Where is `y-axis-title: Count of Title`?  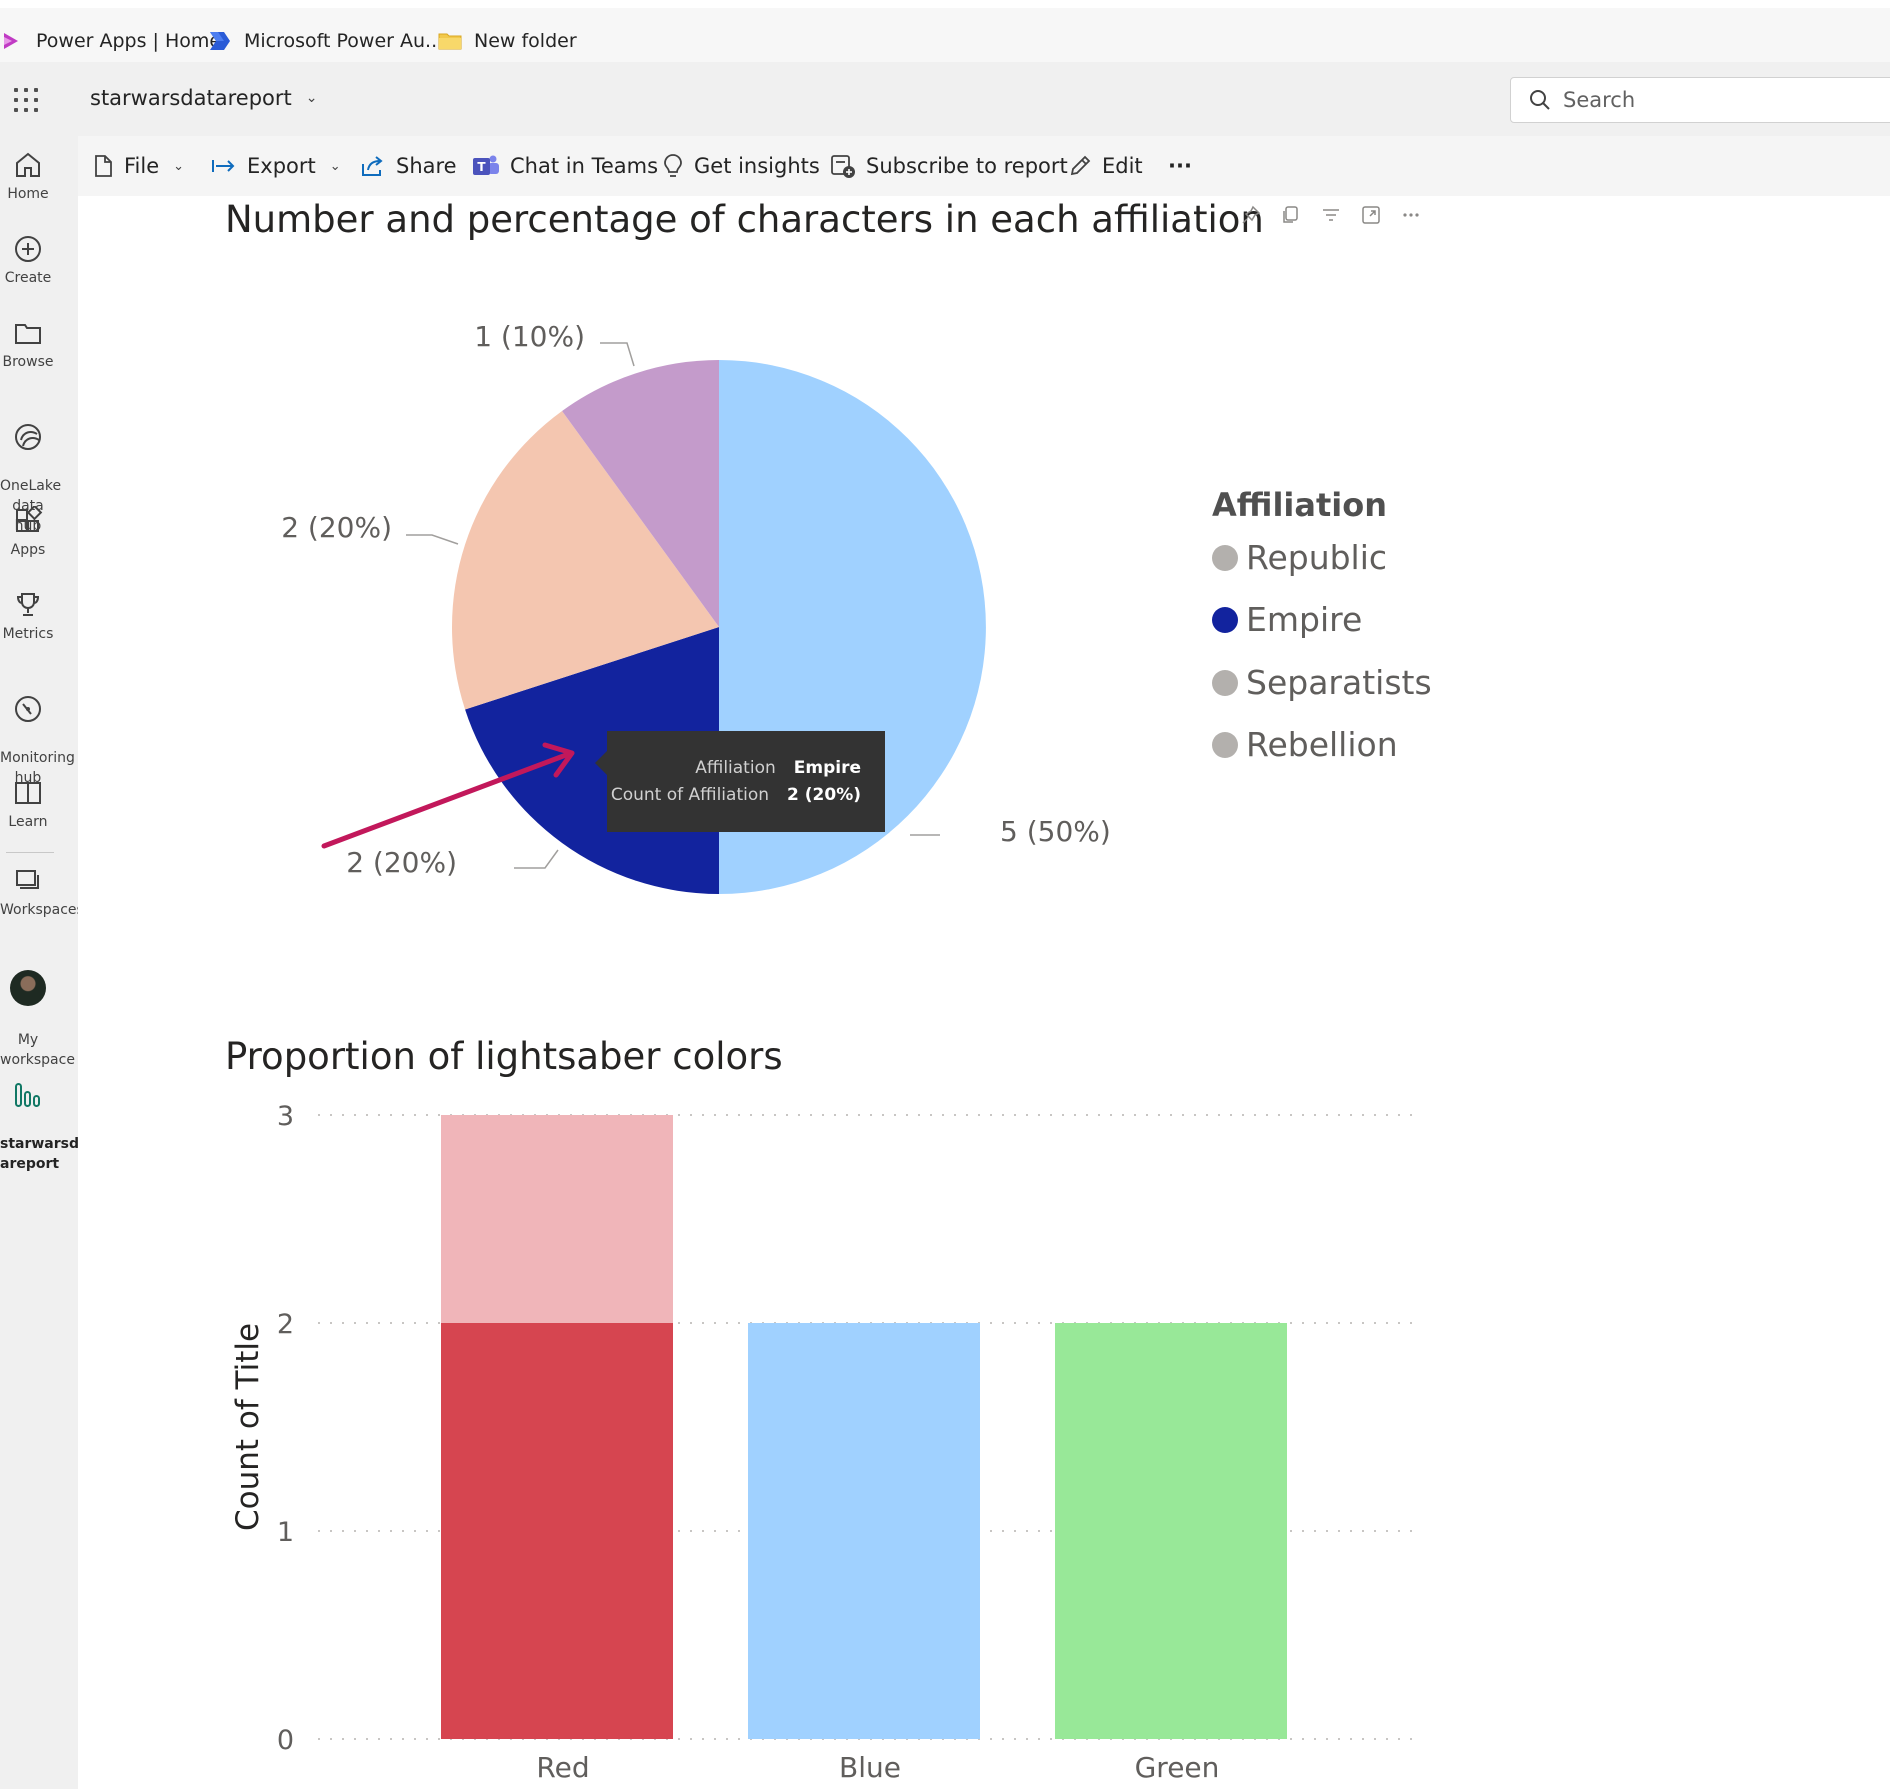
y-axis-title: Count of Title is located at coordinates (248, 1427).